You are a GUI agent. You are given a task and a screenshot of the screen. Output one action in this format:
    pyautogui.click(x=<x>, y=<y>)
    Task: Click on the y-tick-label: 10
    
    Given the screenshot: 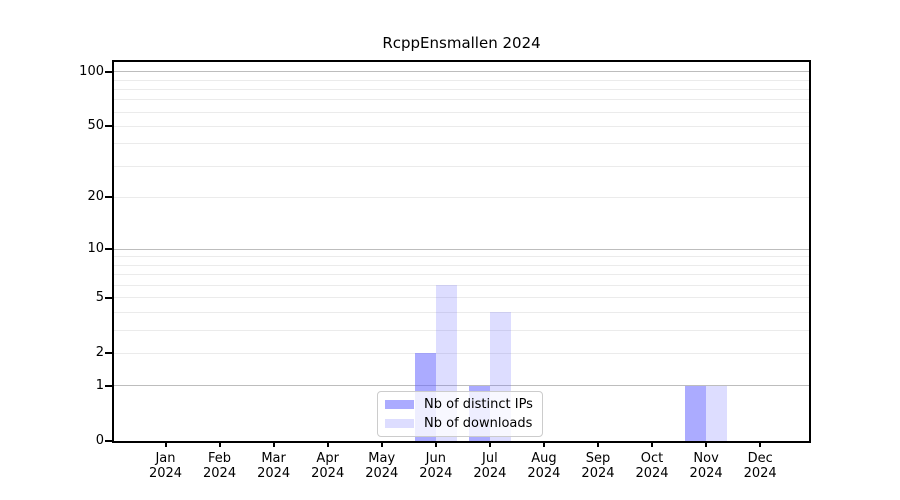 What is the action you would take?
    pyautogui.click(x=95, y=249)
    